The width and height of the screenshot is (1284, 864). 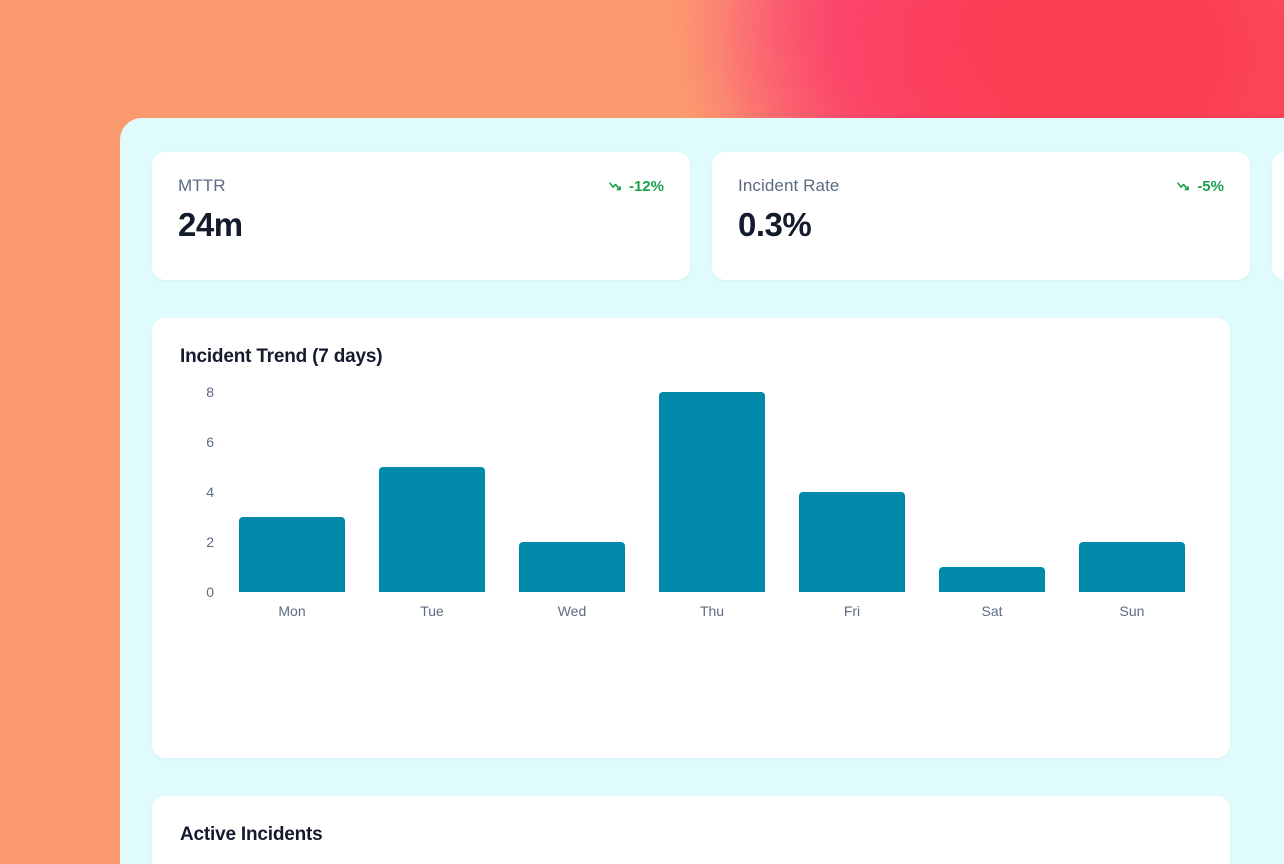 I want to click on kpi-card-third-clipped, so click(x=1278, y=216).